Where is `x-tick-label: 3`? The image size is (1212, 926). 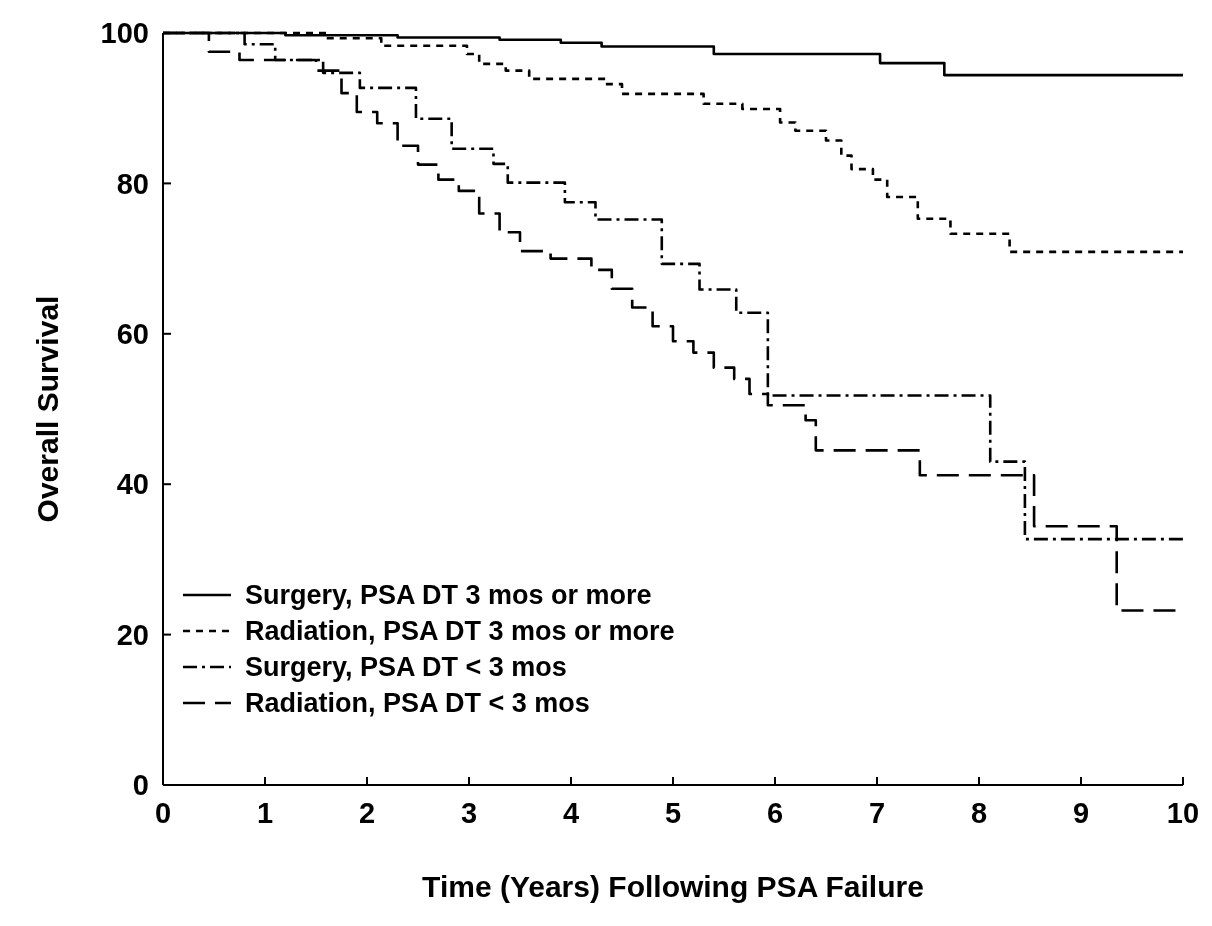
x-tick-label: 3 is located at coordinates (469, 813).